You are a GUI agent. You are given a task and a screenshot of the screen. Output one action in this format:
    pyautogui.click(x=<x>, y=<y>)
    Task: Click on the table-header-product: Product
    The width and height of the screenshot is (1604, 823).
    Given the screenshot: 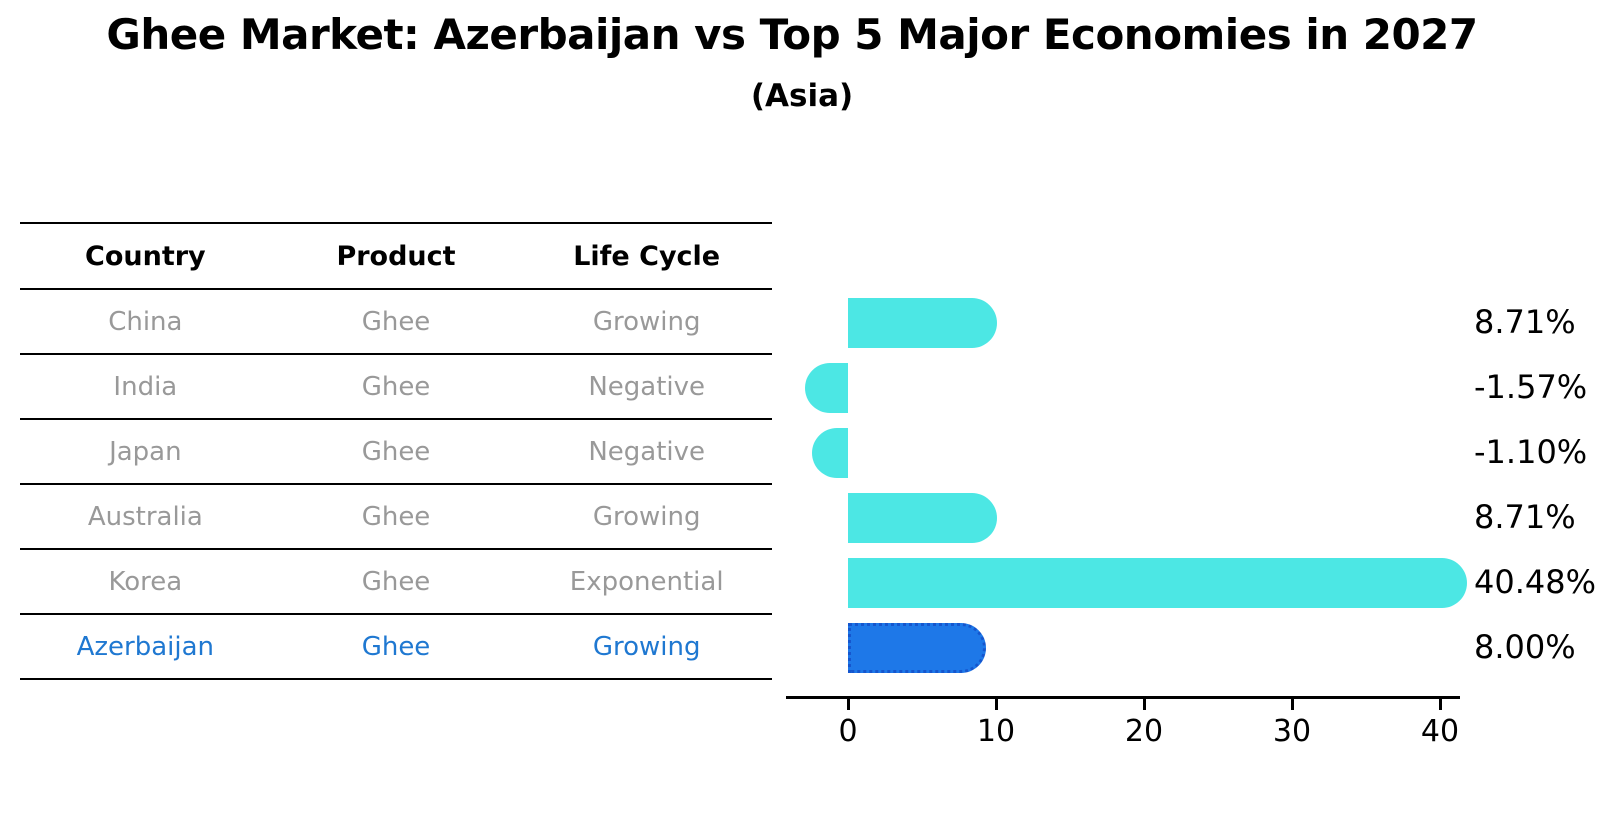 What is the action you would take?
    pyautogui.click(x=396, y=256)
    